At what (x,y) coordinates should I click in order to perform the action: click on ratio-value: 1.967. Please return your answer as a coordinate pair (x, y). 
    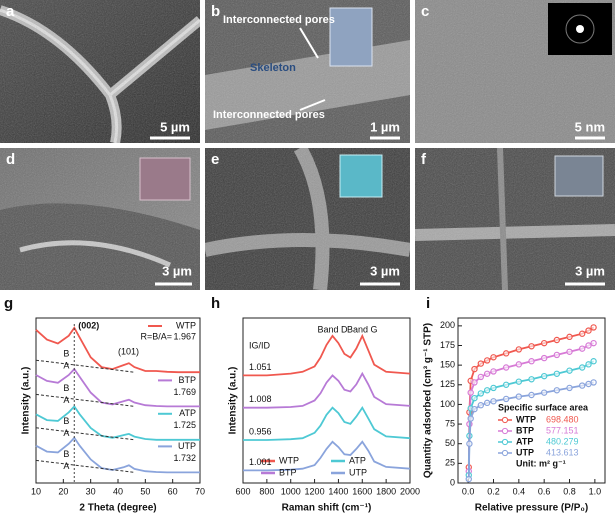
    Looking at the image, I should click on (184, 336).